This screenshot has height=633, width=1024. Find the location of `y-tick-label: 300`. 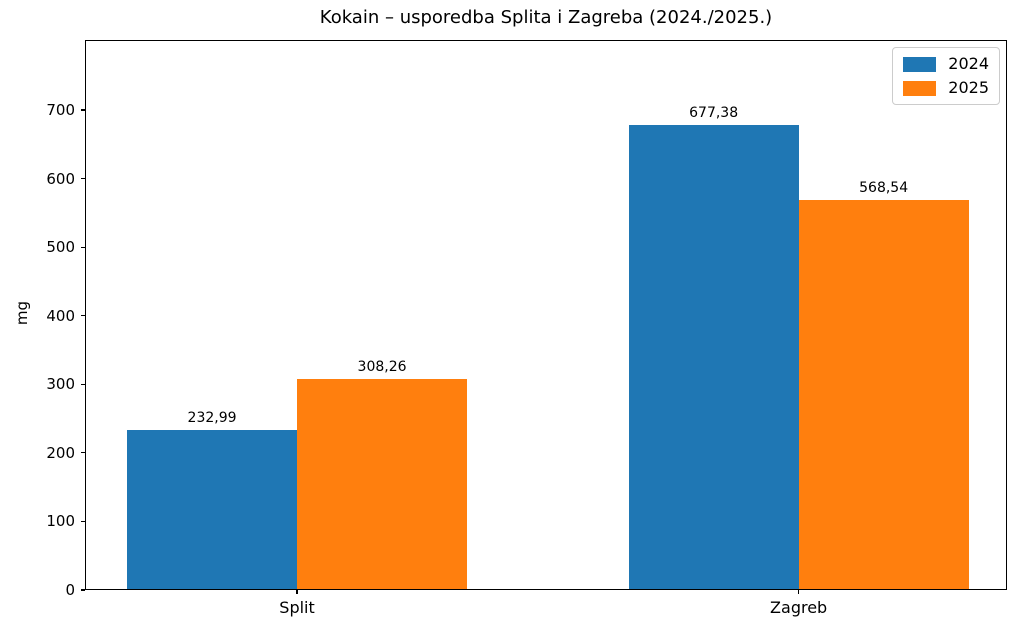

y-tick-label: 300 is located at coordinates (60, 384).